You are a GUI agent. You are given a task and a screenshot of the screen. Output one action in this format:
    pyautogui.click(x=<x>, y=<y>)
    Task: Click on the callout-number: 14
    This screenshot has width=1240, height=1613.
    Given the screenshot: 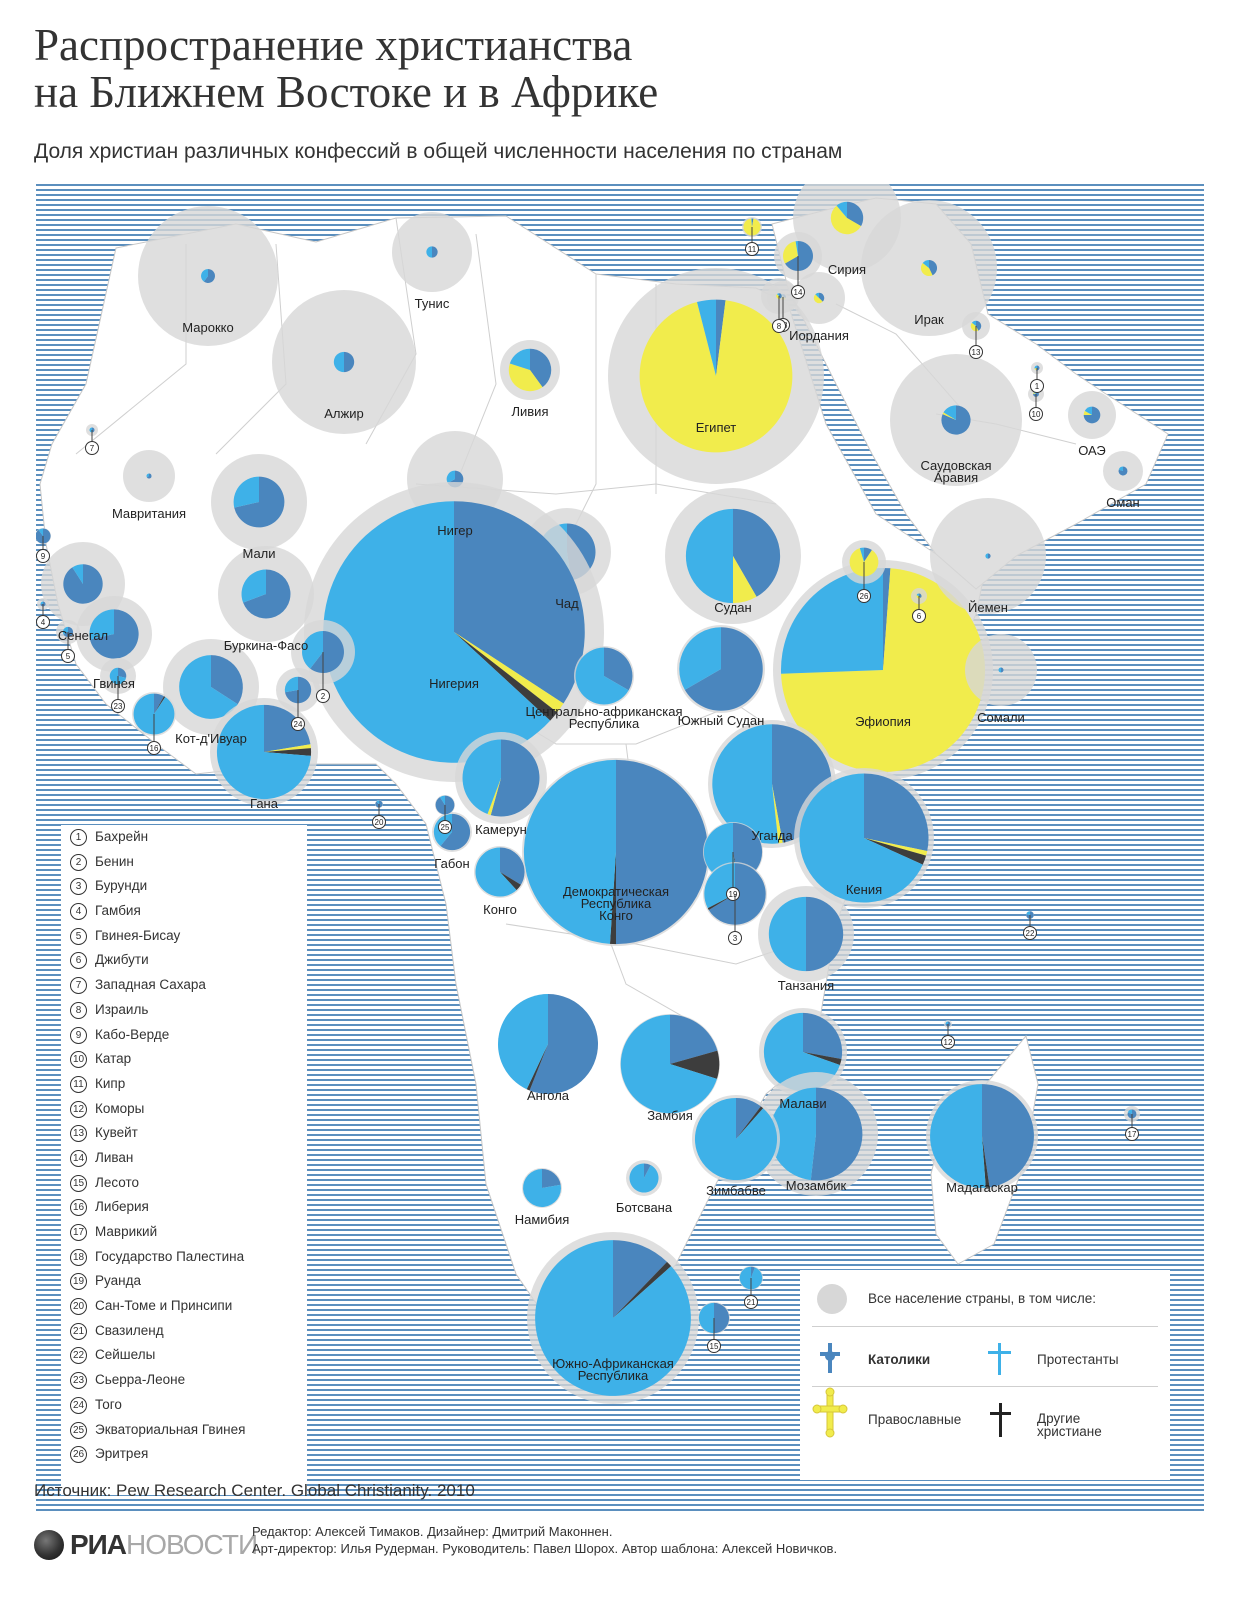 What is the action you would take?
    pyautogui.click(x=798, y=292)
    